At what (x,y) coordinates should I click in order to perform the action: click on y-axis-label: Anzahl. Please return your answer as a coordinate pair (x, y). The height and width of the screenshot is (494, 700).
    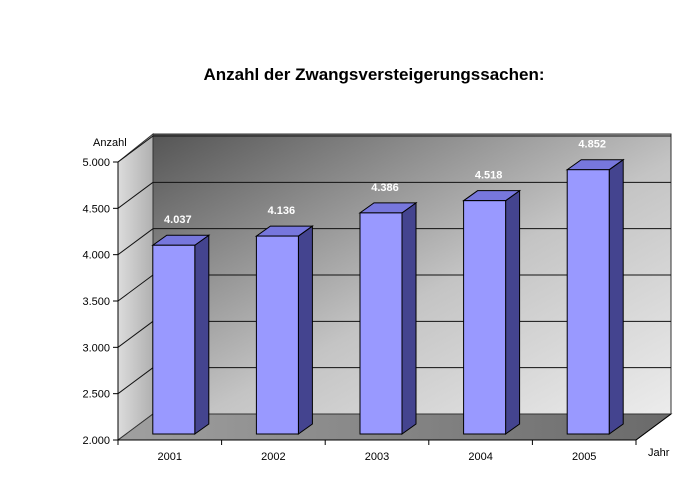
    Looking at the image, I should click on (110, 143).